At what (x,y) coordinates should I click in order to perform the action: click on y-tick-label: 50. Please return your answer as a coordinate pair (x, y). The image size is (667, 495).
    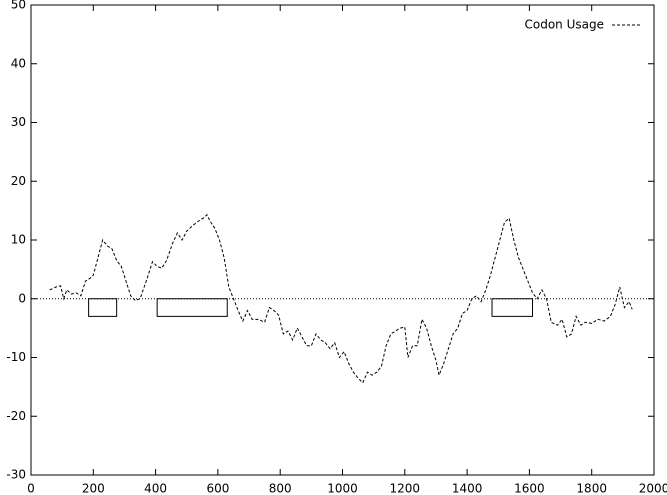
    Looking at the image, I should click on (18, 6).